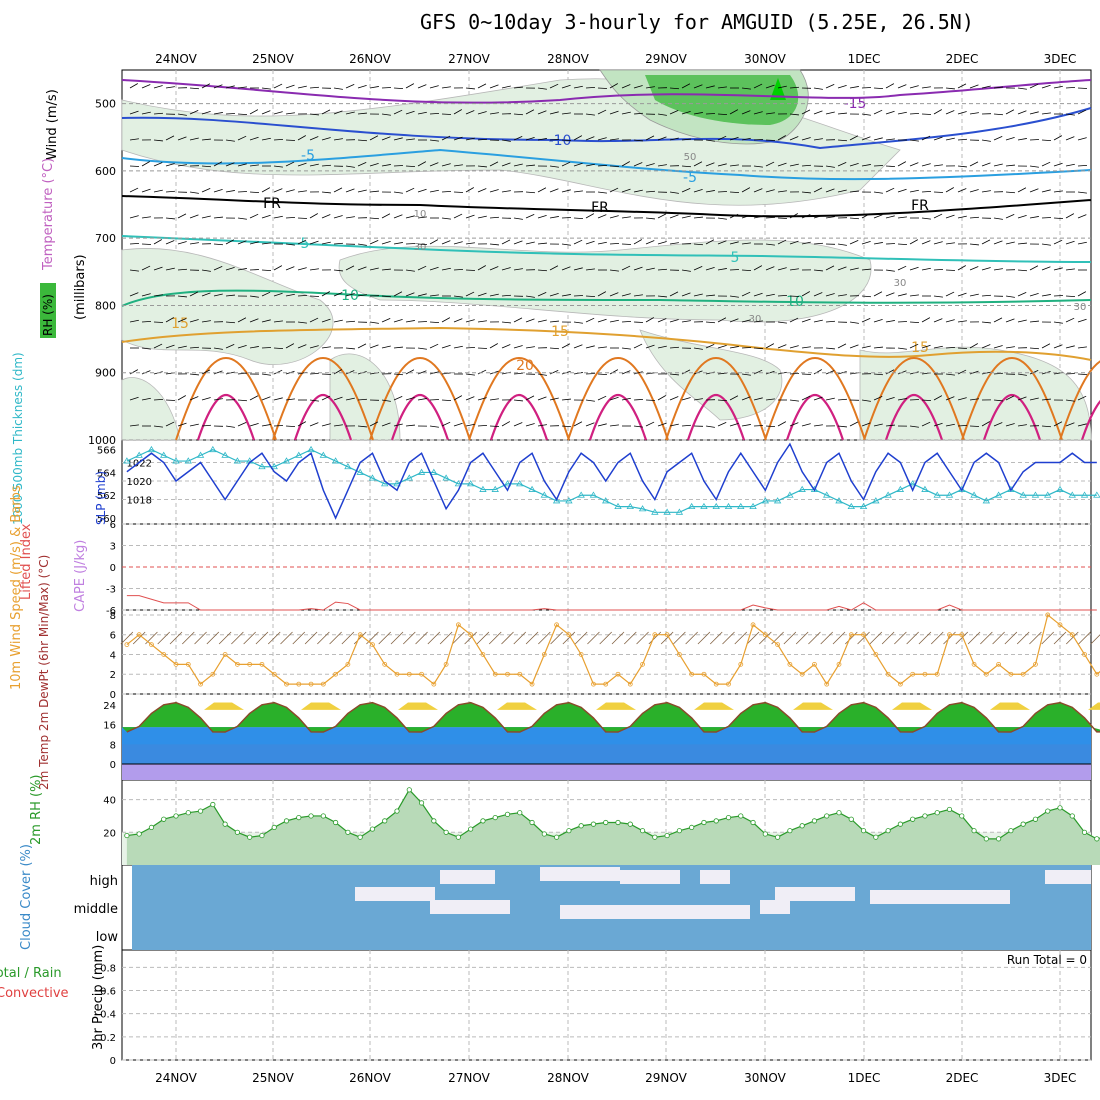  Describe the element at coordinates (321, 706) in the screenshot. I see `temp-peak-tip` at that location.